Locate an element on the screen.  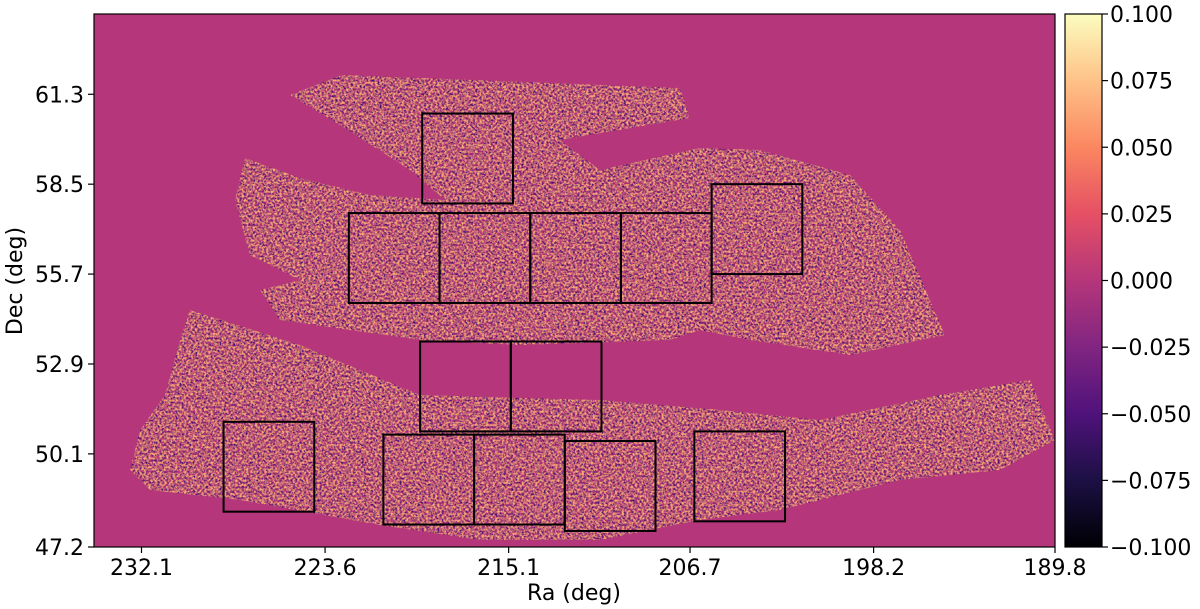
colorbar-tick-label: 0.000 is located at coordinates (1141, 282).